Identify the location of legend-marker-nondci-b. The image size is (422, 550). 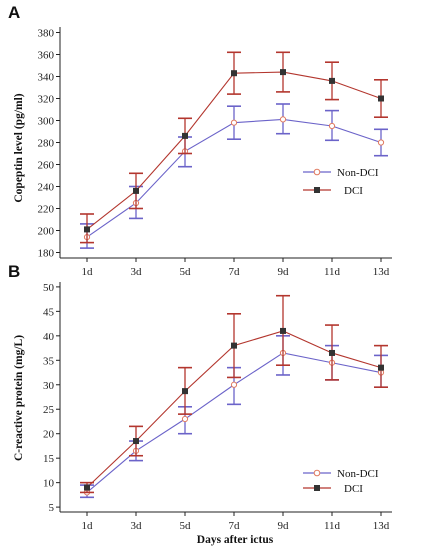
(317, 473).